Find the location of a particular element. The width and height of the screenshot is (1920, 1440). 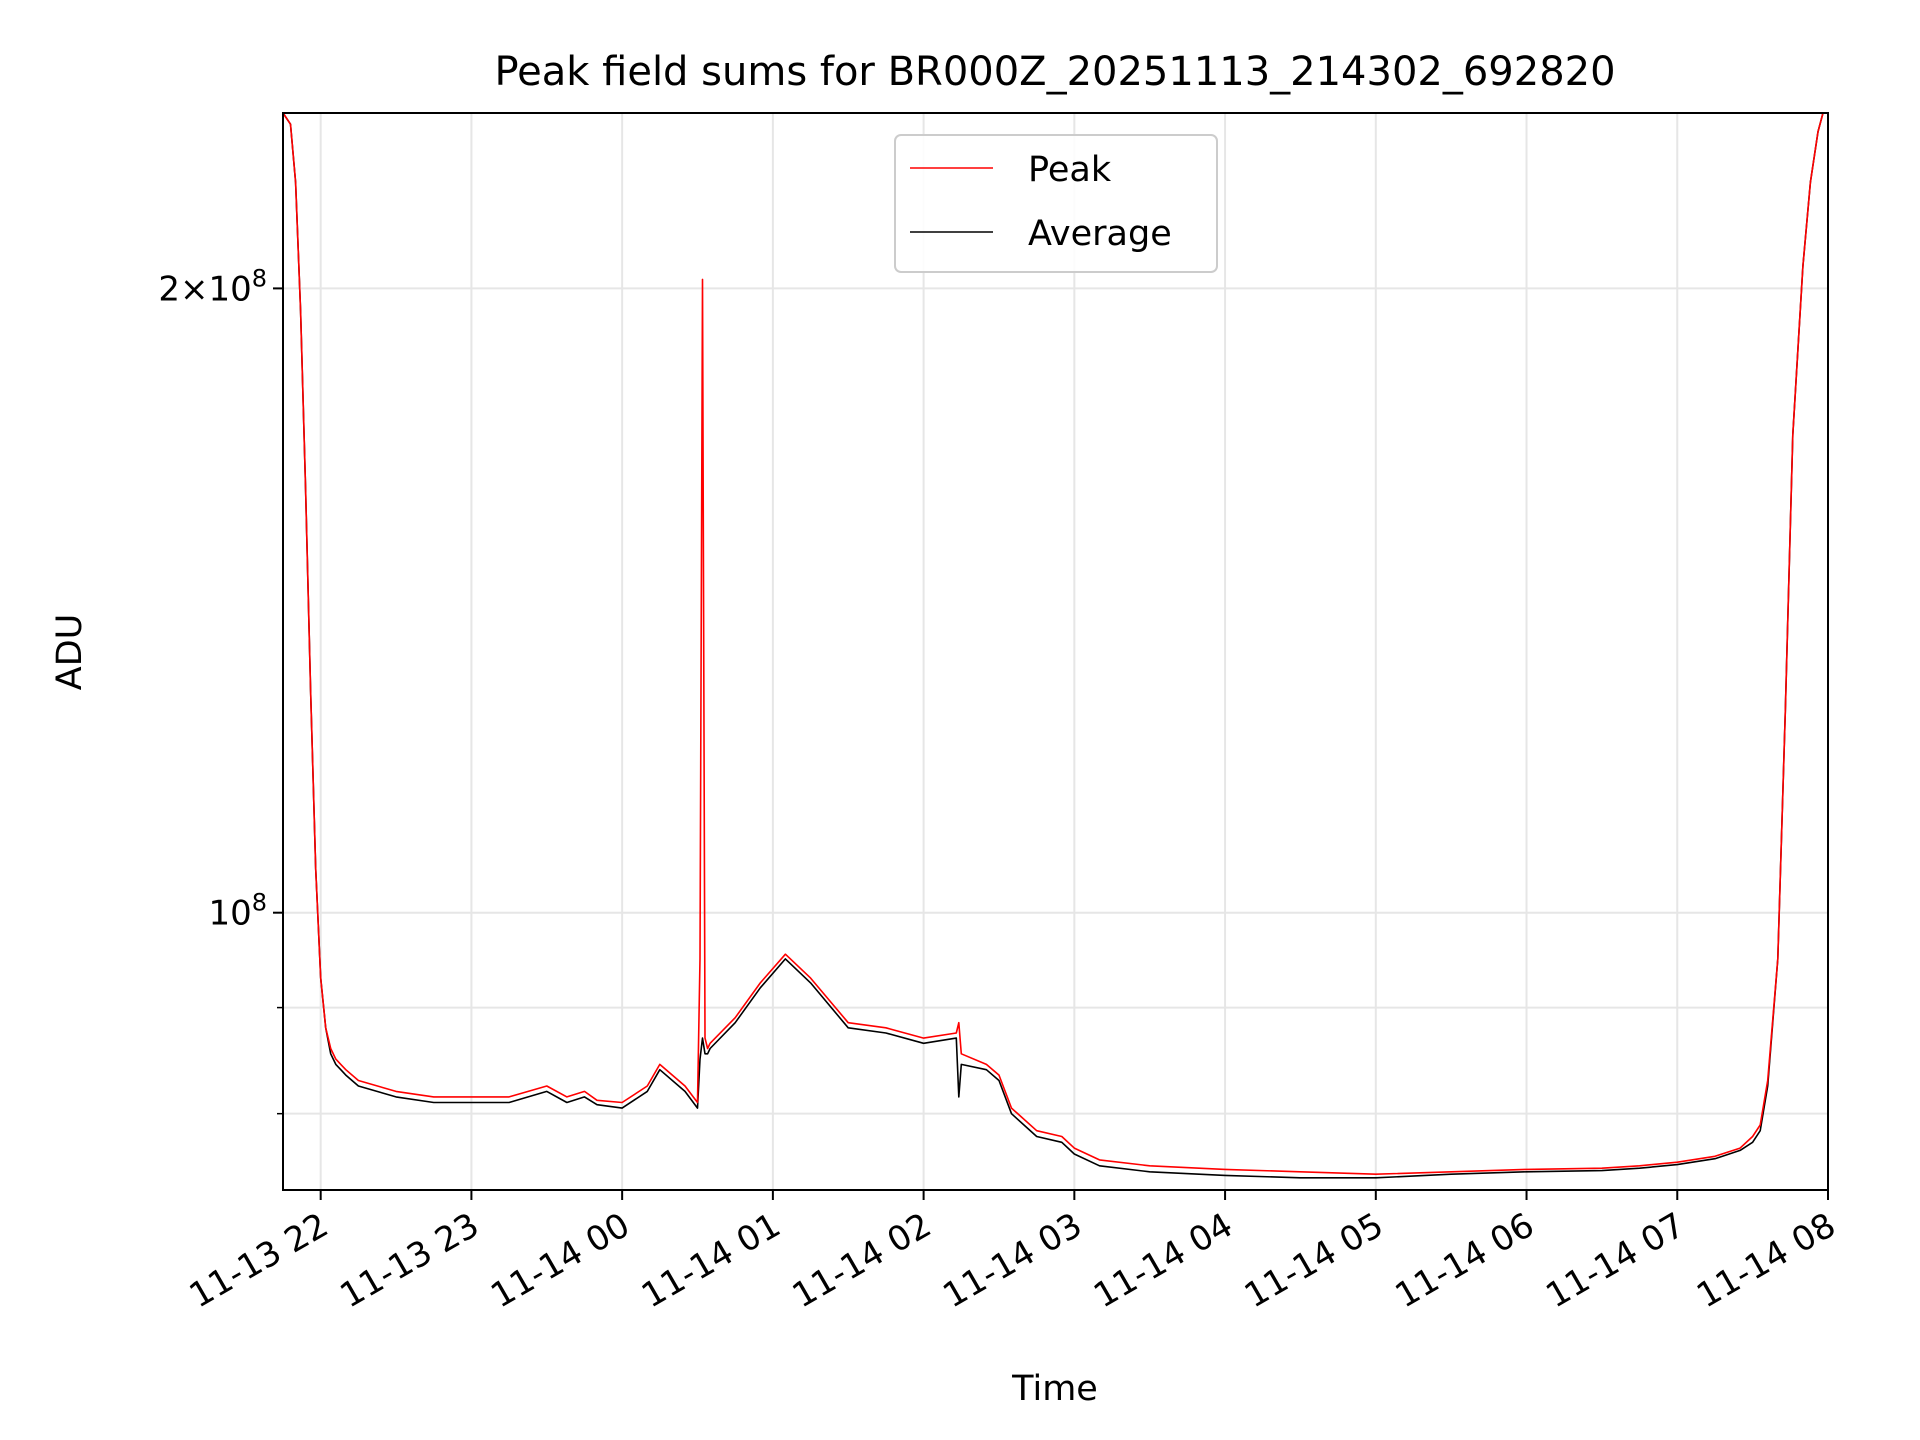

x-axis-label: Time is located at coordinates (1054, 1389).